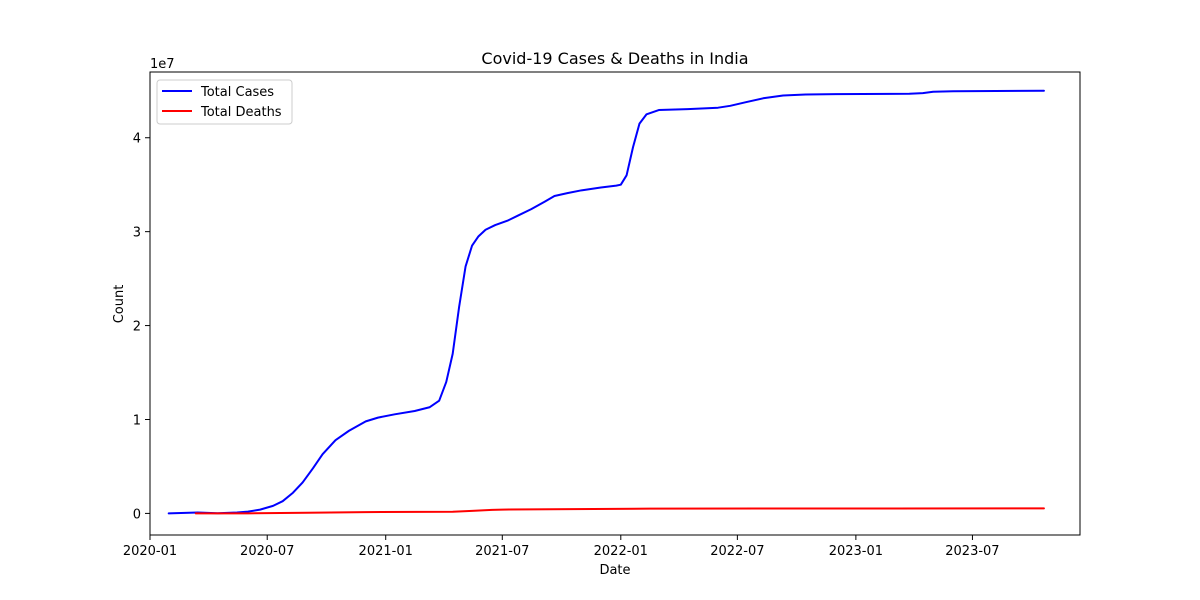  What do you see at coordinates (137, 327) in the screenshot?
I see `y-tick-label: 2` at bounding box center [137, 327].